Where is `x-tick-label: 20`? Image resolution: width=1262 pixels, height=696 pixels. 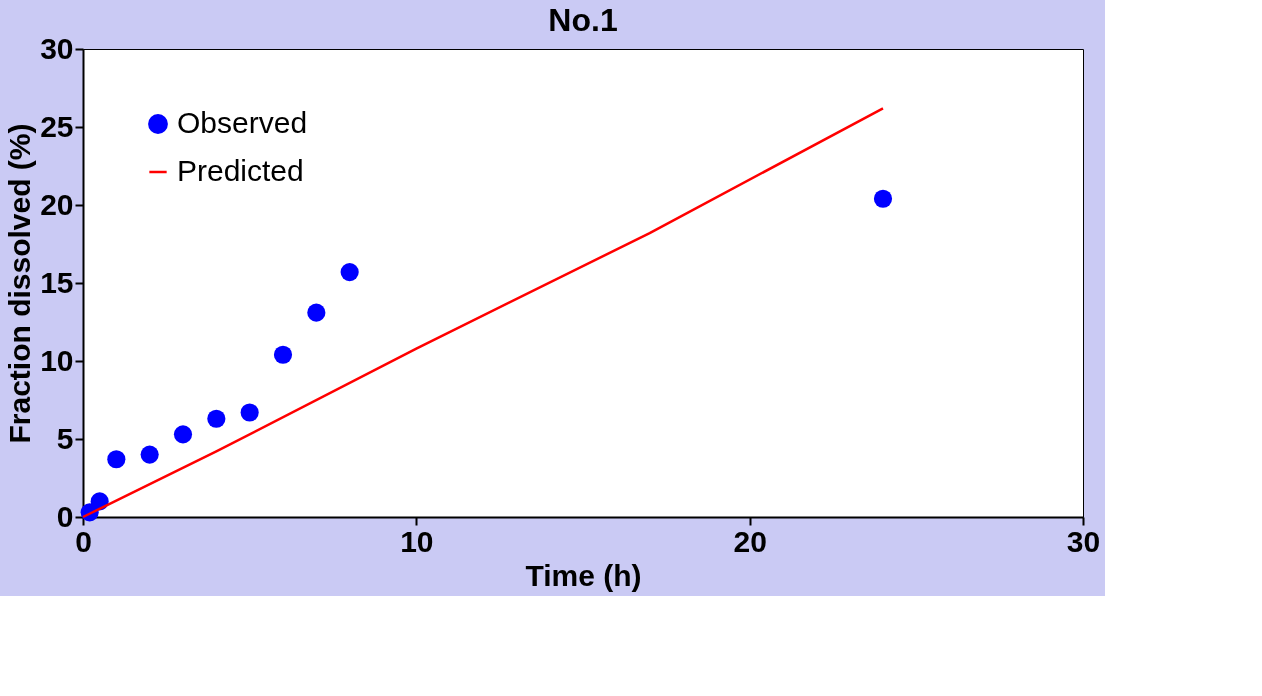
x-tick-label: 20 is located at coordinates (750, 541).